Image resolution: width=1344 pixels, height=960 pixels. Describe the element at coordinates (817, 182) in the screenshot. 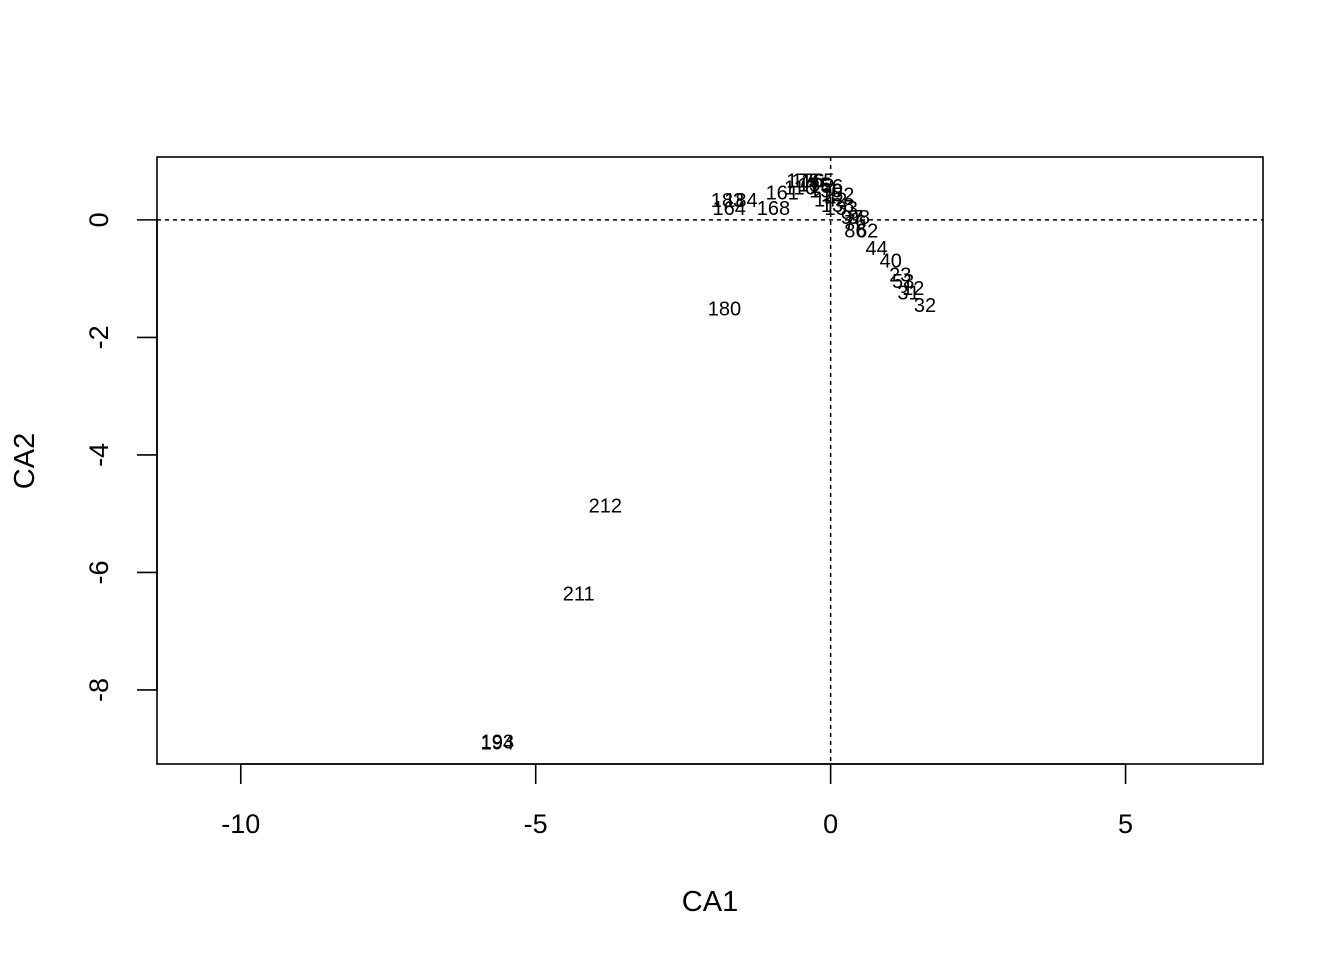

I see `point-label: 165` at that location.